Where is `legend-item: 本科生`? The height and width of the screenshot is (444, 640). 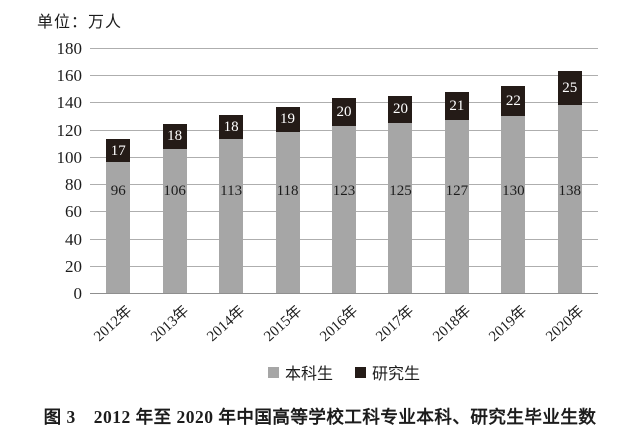 legend-item: 本科生 is located at coordinates (300, 372).